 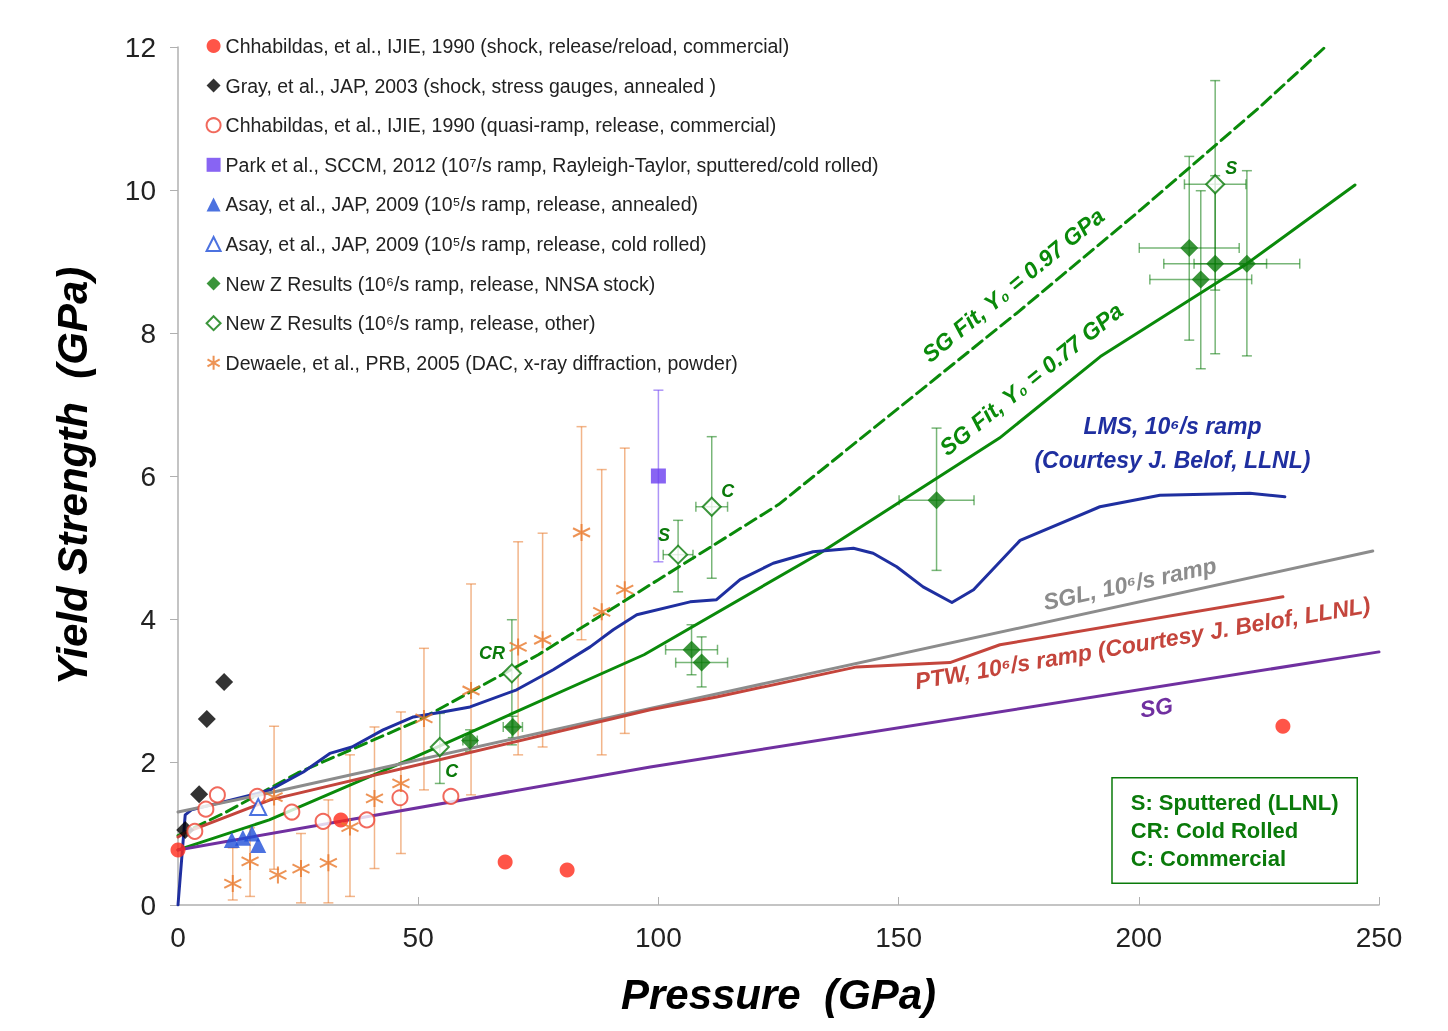 I want to click on legend-label: Chhabildas, et al., IJIE, 1990 (shock, release/reload, commercial), so click(x=507, y=46).